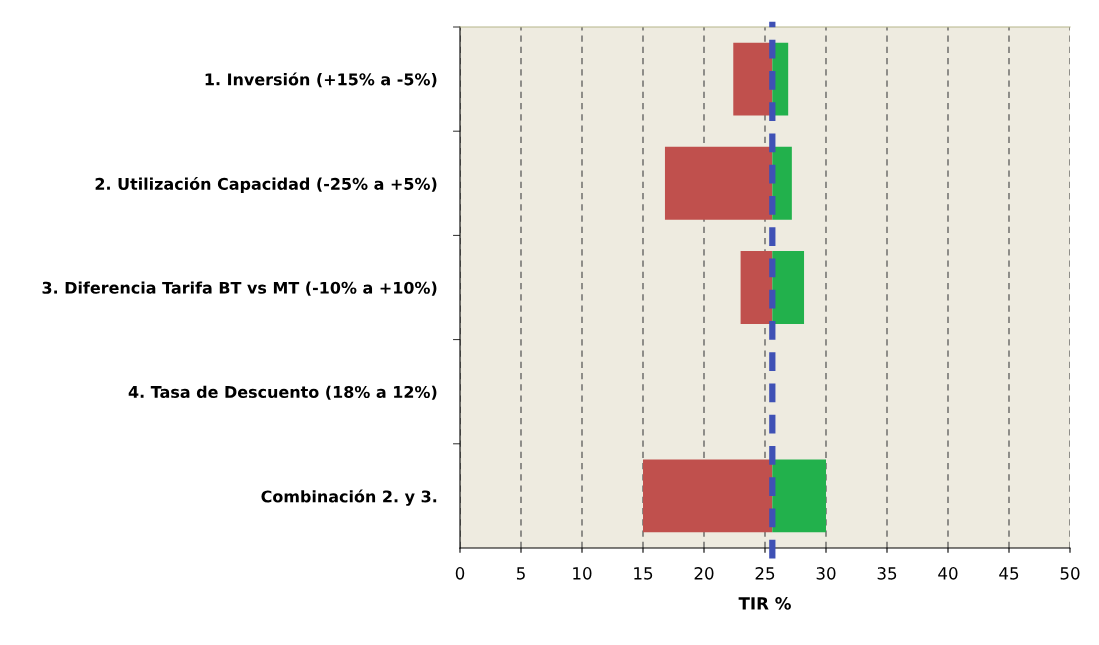 The image size is (1099, 645). Describe the element at coordinates (1070, 573) in the screenshot. I see `x-tick-label: 50` at that location.